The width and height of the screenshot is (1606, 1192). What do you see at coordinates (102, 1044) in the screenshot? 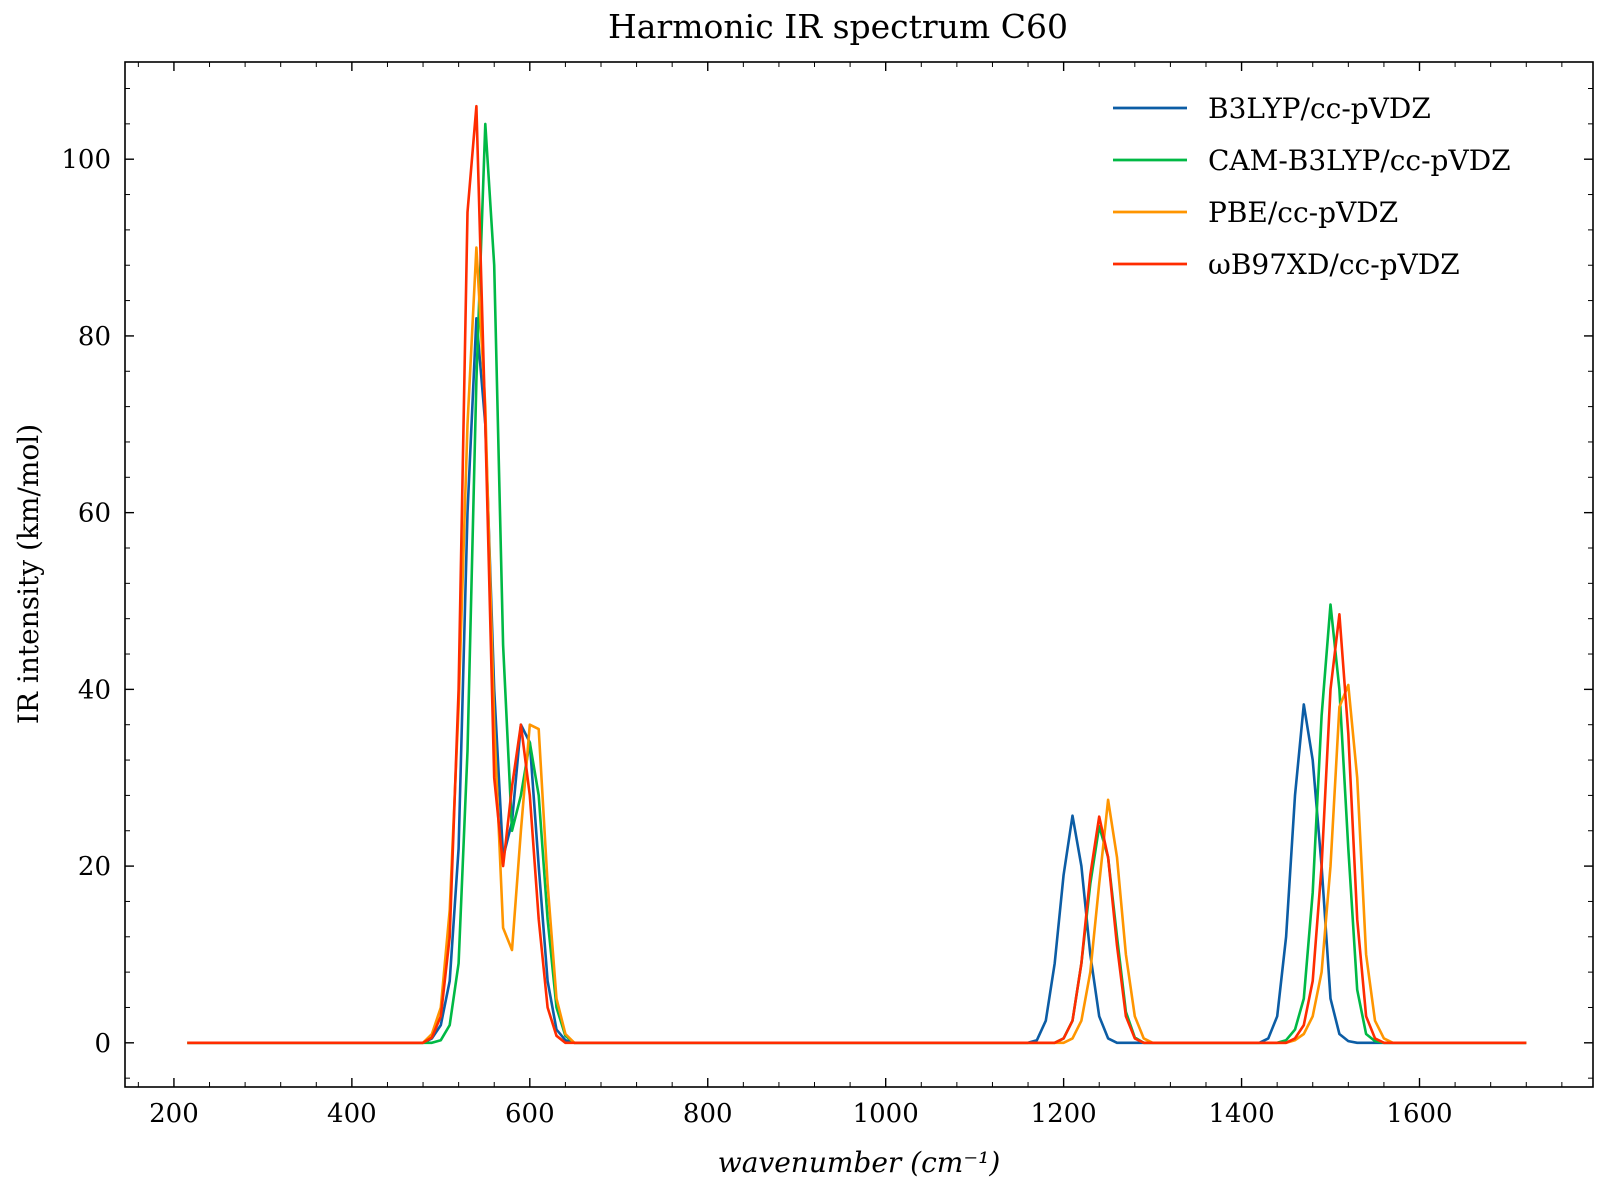
I see `y-tick-label: 0` at bounding box center [102, 1044].